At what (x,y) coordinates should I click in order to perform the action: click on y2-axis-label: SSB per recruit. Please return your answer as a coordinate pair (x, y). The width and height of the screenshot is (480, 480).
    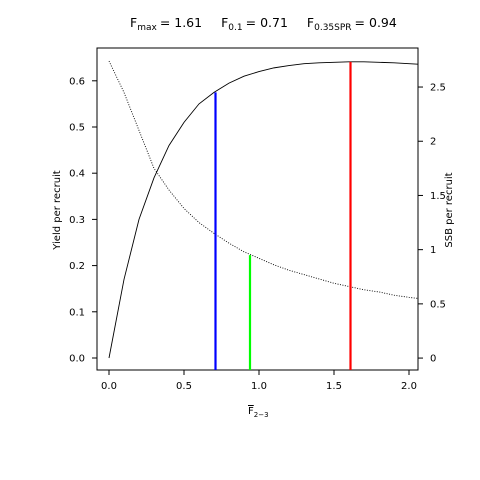
    Looking at the image, I should click on (449, 209).